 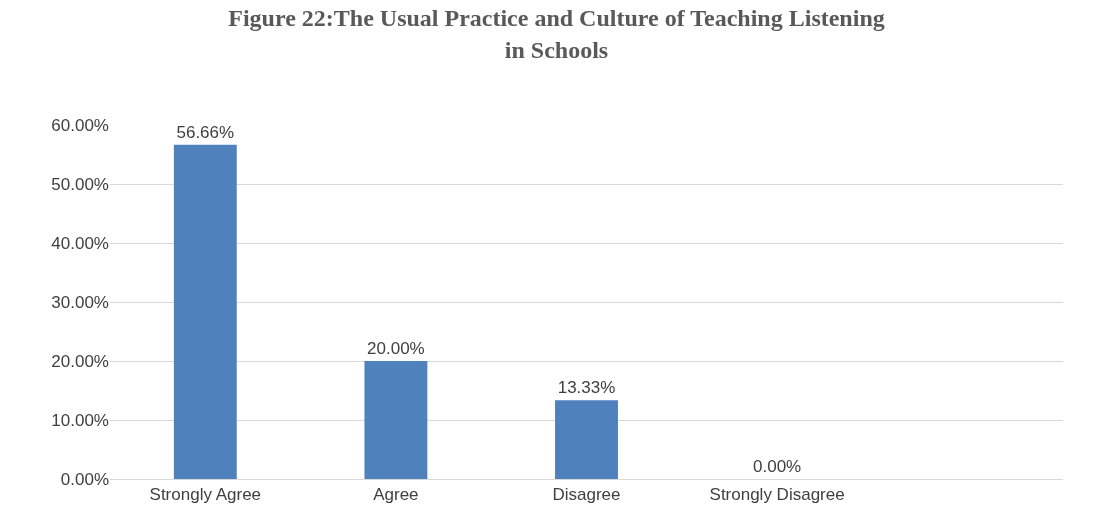 I want to click on x-tick-label: Disagree, so click(x=586, y=495).